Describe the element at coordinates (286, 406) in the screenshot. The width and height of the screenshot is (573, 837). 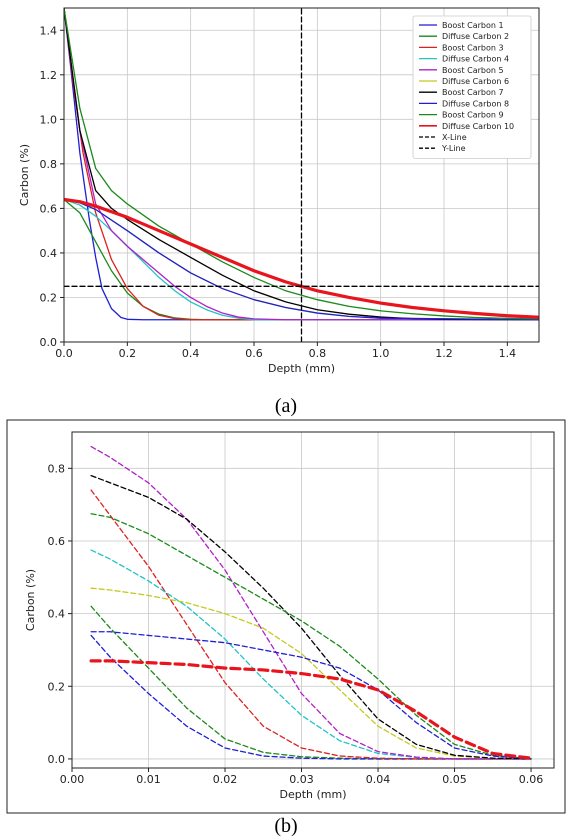
I see `caption-a: (a)` at that location.